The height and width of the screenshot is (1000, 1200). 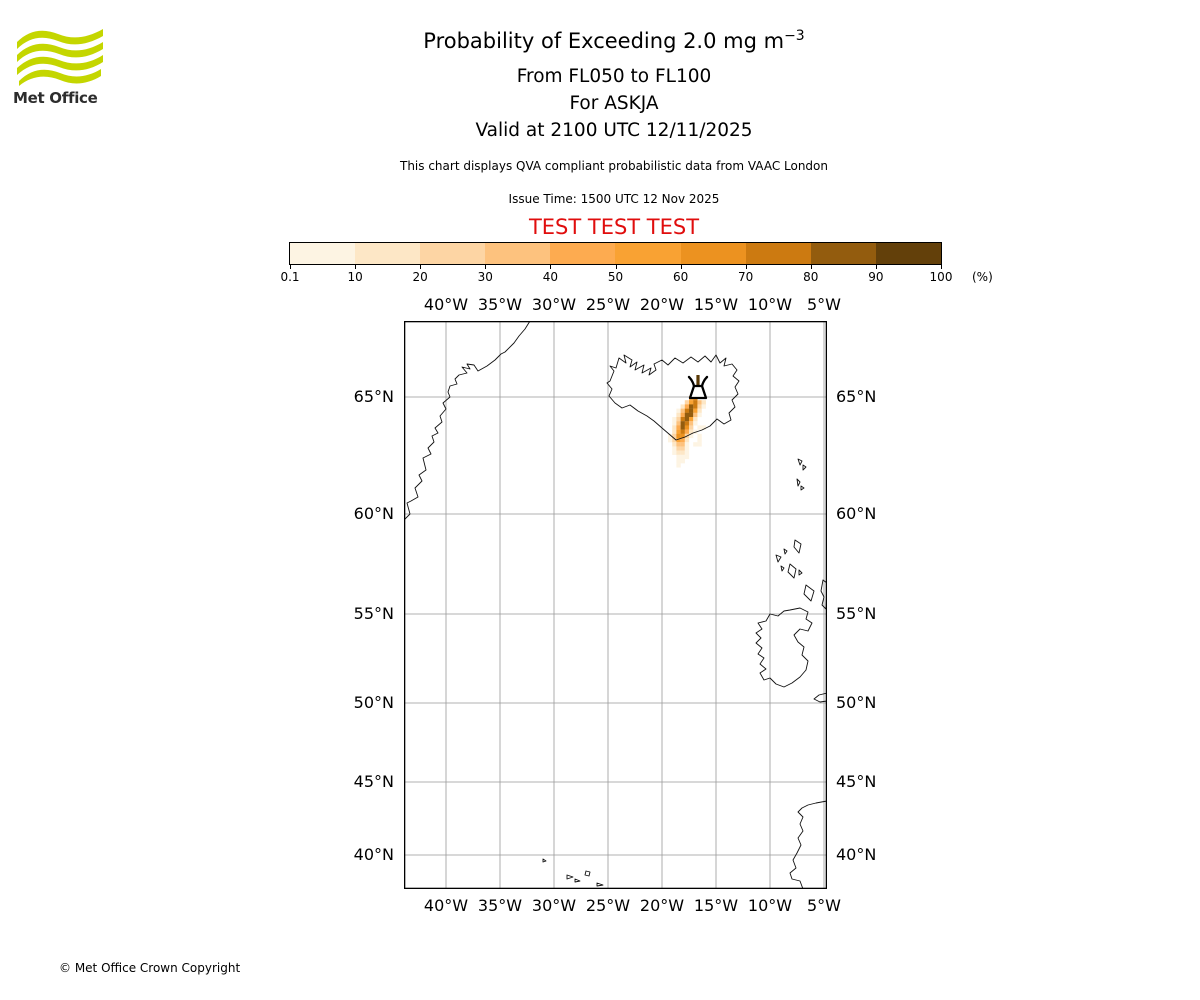 I want to click on lat-label-right: 65°N, so click(x=856, y=396).